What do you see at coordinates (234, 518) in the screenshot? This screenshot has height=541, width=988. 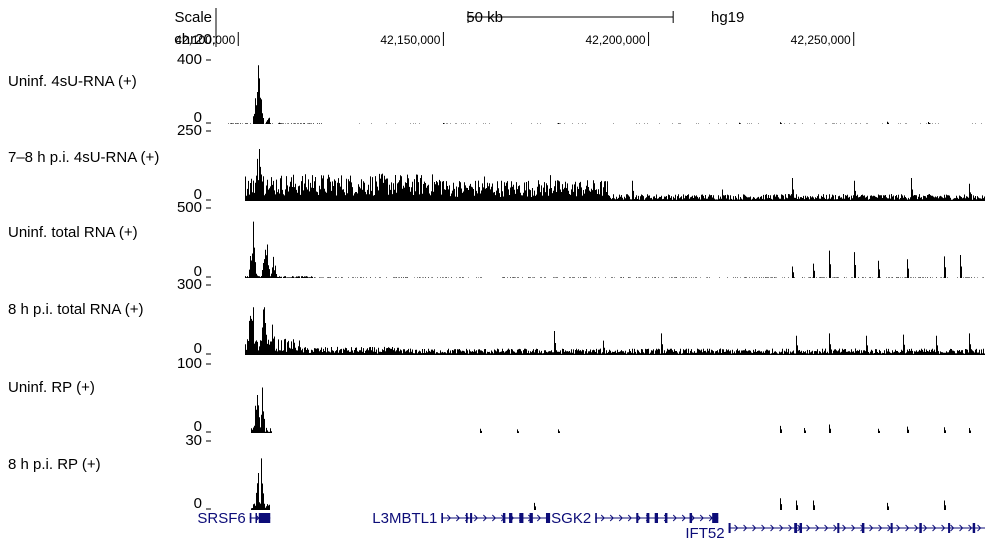 I see `gene-srsf6: SRSF6` at bounding box center [234, 518].